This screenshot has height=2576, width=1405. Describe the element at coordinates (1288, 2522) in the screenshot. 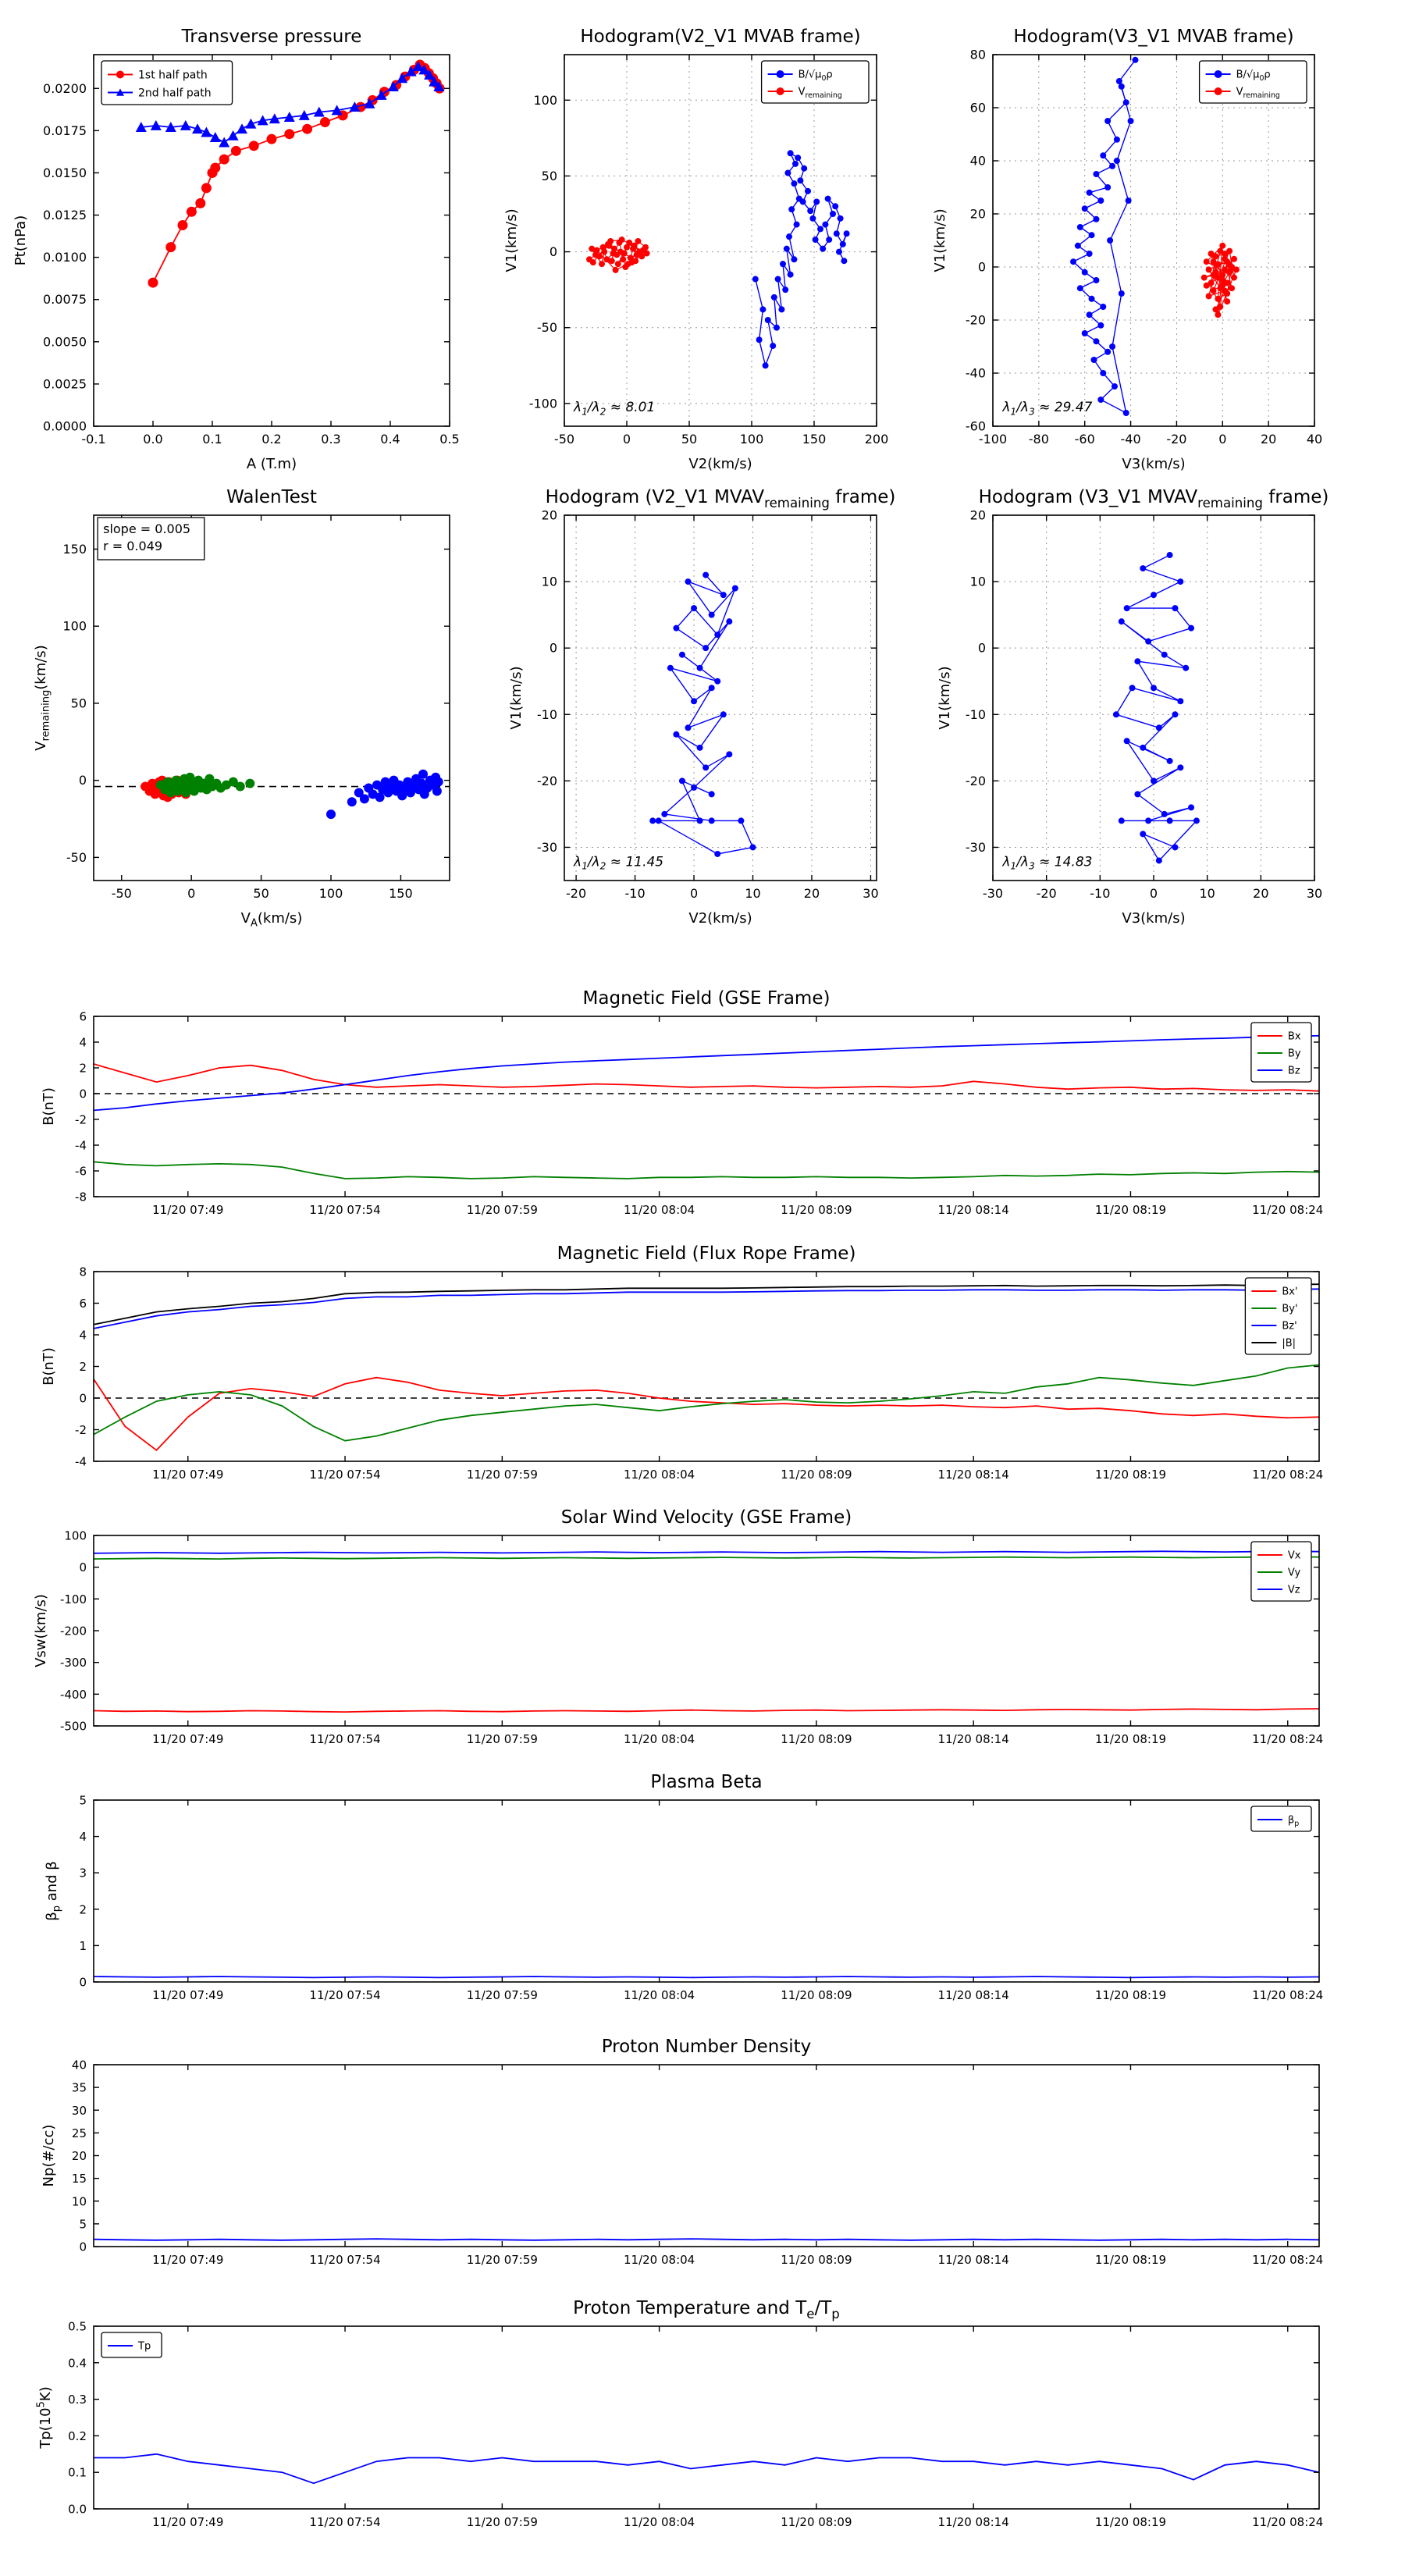

I see `tspan: 11/20 08:24` at that location.